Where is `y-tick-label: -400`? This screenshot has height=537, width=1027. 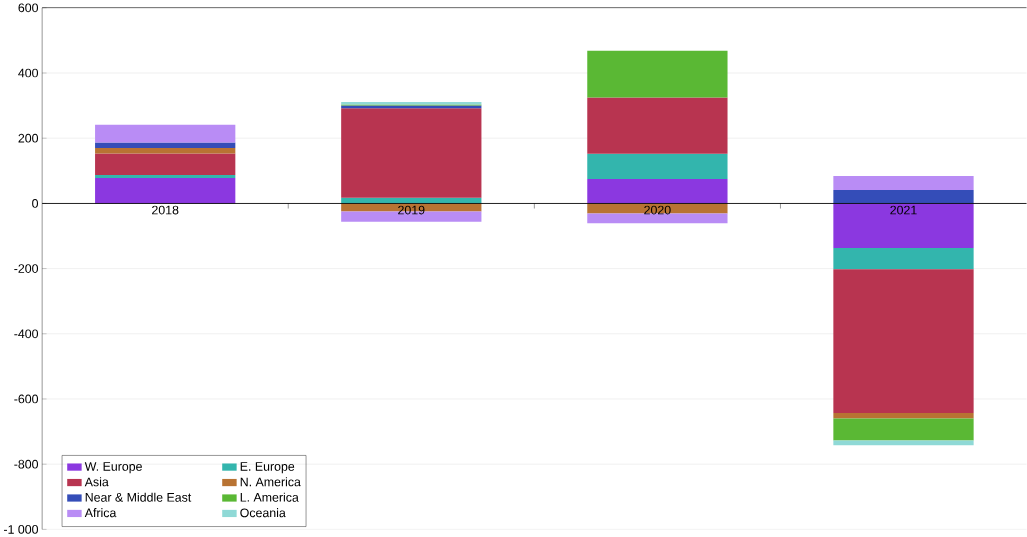
y-tick-label: -400 is located at coordinates (26, 334).